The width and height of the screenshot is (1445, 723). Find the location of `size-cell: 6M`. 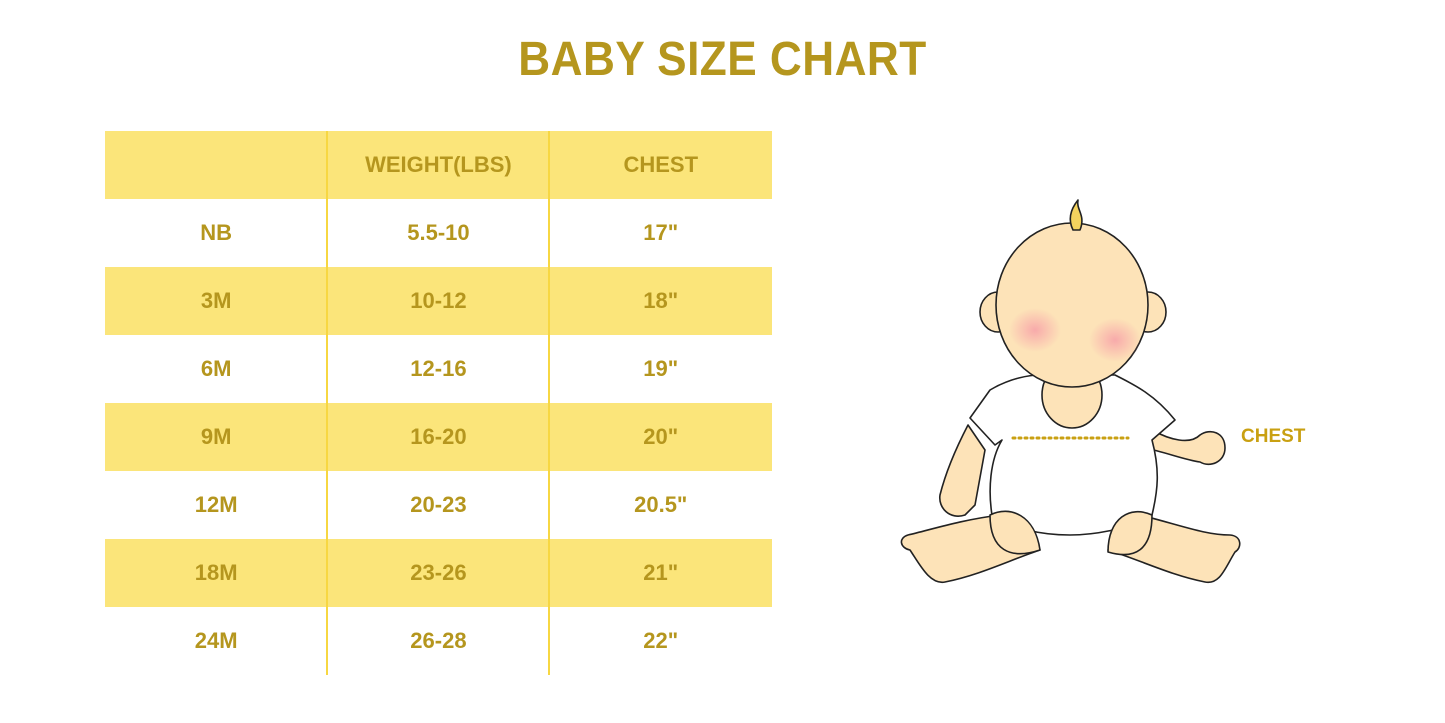

size-cell: 6M is located at coordinates (216, 368).